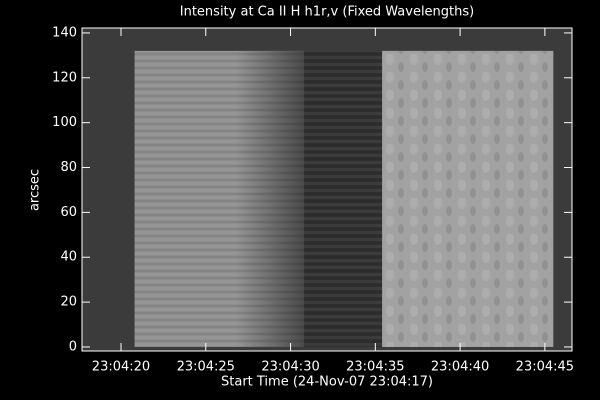 The image size is (600, 400). I want to click on y-tick-label: 60, so click(68, 212).